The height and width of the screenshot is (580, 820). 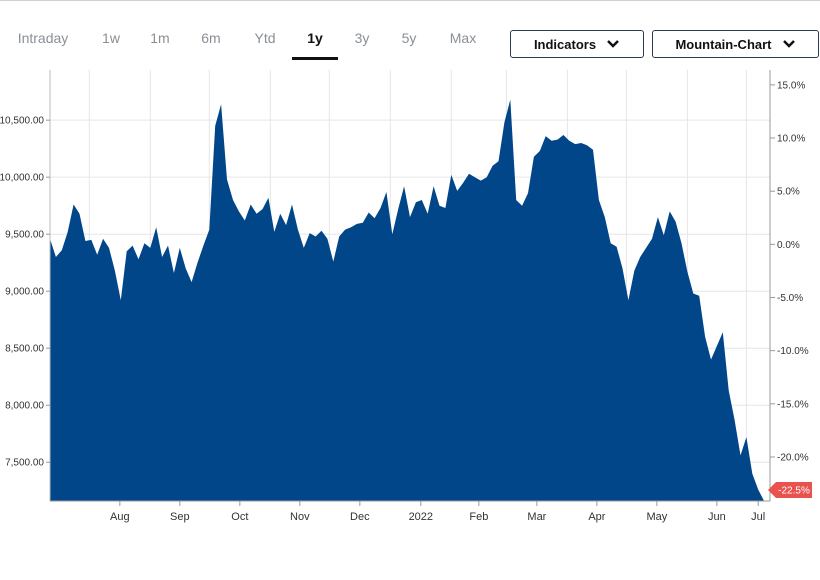 I want to click on y2-tick-label: 10.0%, so click(x=791, y=139).